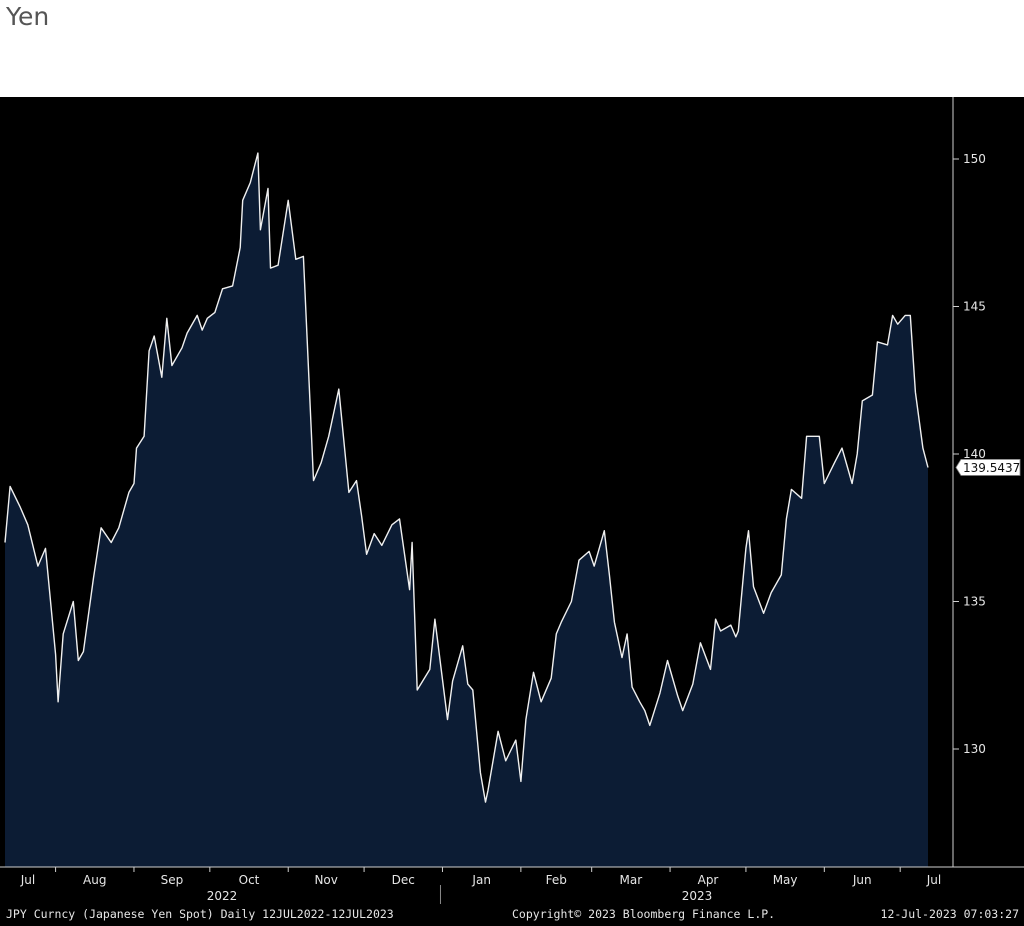 This screenshot has width=1024, height=926. Describe the element at coordinates (697, 896) in the screenshot. I see `year-label-2023: 2023` at that location.